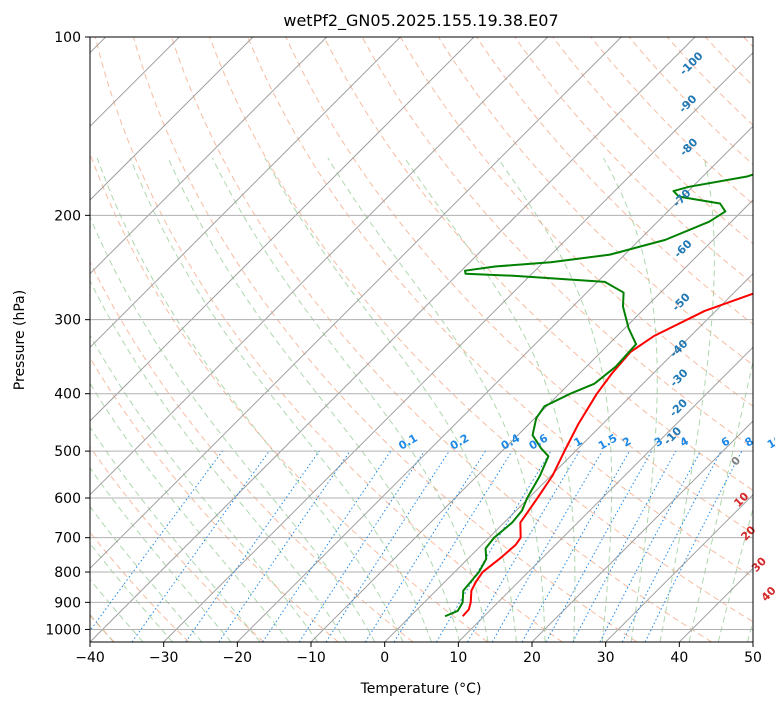  Describe the element at coordinates (67, 38) in the screenshot. I see `y-tick-label: 100` at that location.